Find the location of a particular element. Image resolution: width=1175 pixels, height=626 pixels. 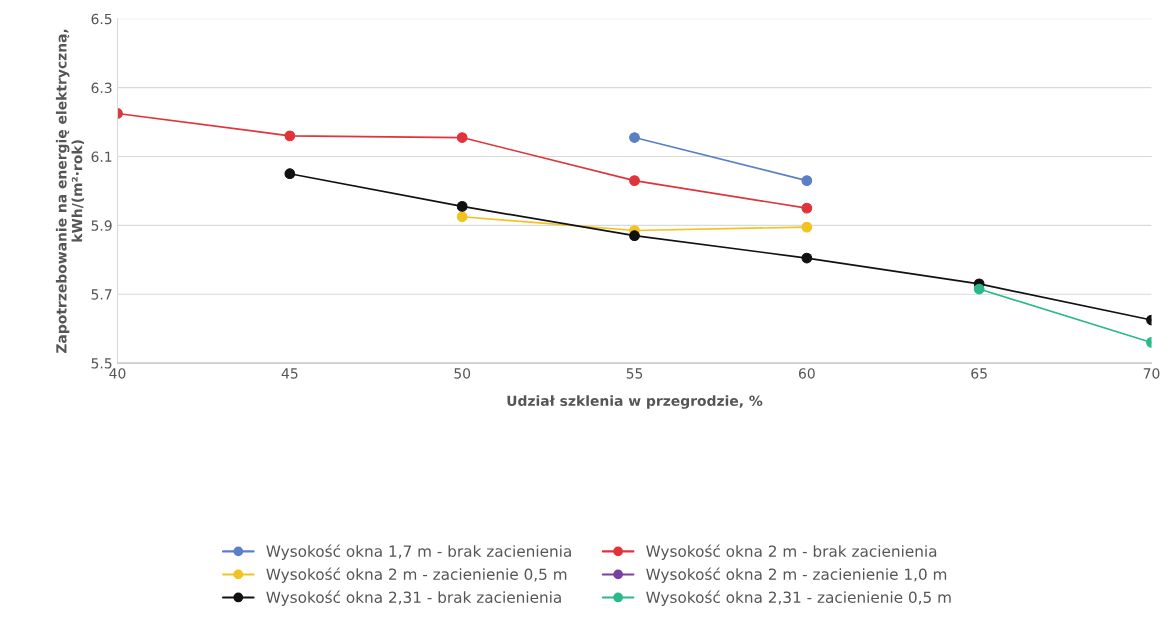

x-tick-label: 55 is located at coordinates (634, 373).